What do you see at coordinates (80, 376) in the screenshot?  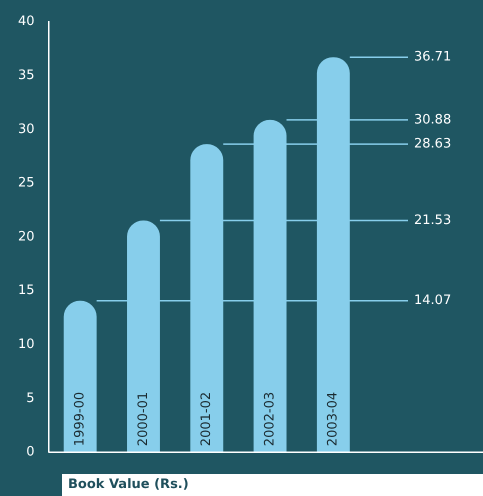 I see `bar` at bounding box center [80, 376].